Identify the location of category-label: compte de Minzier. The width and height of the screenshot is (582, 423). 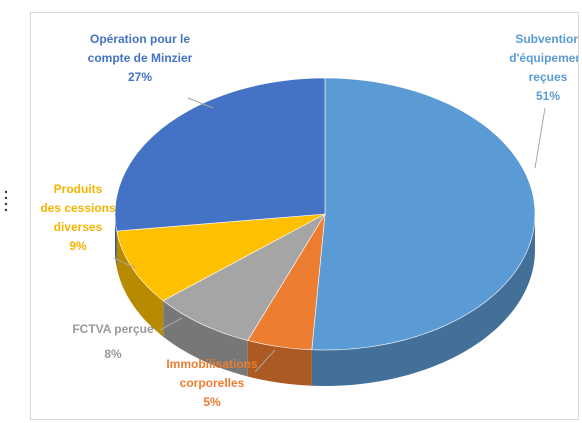
(140, 58).